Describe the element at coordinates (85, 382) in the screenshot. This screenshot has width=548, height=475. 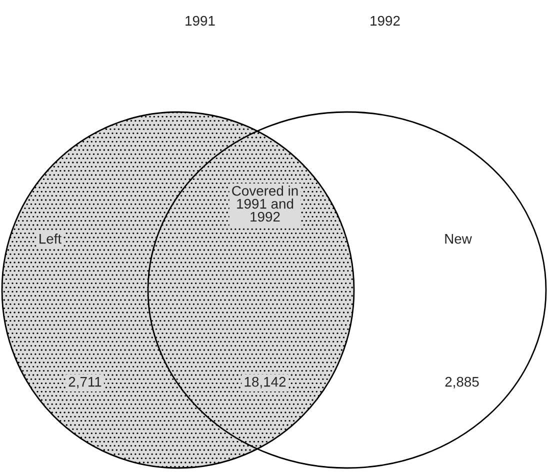
I see `data-label: 2,711` at that location.